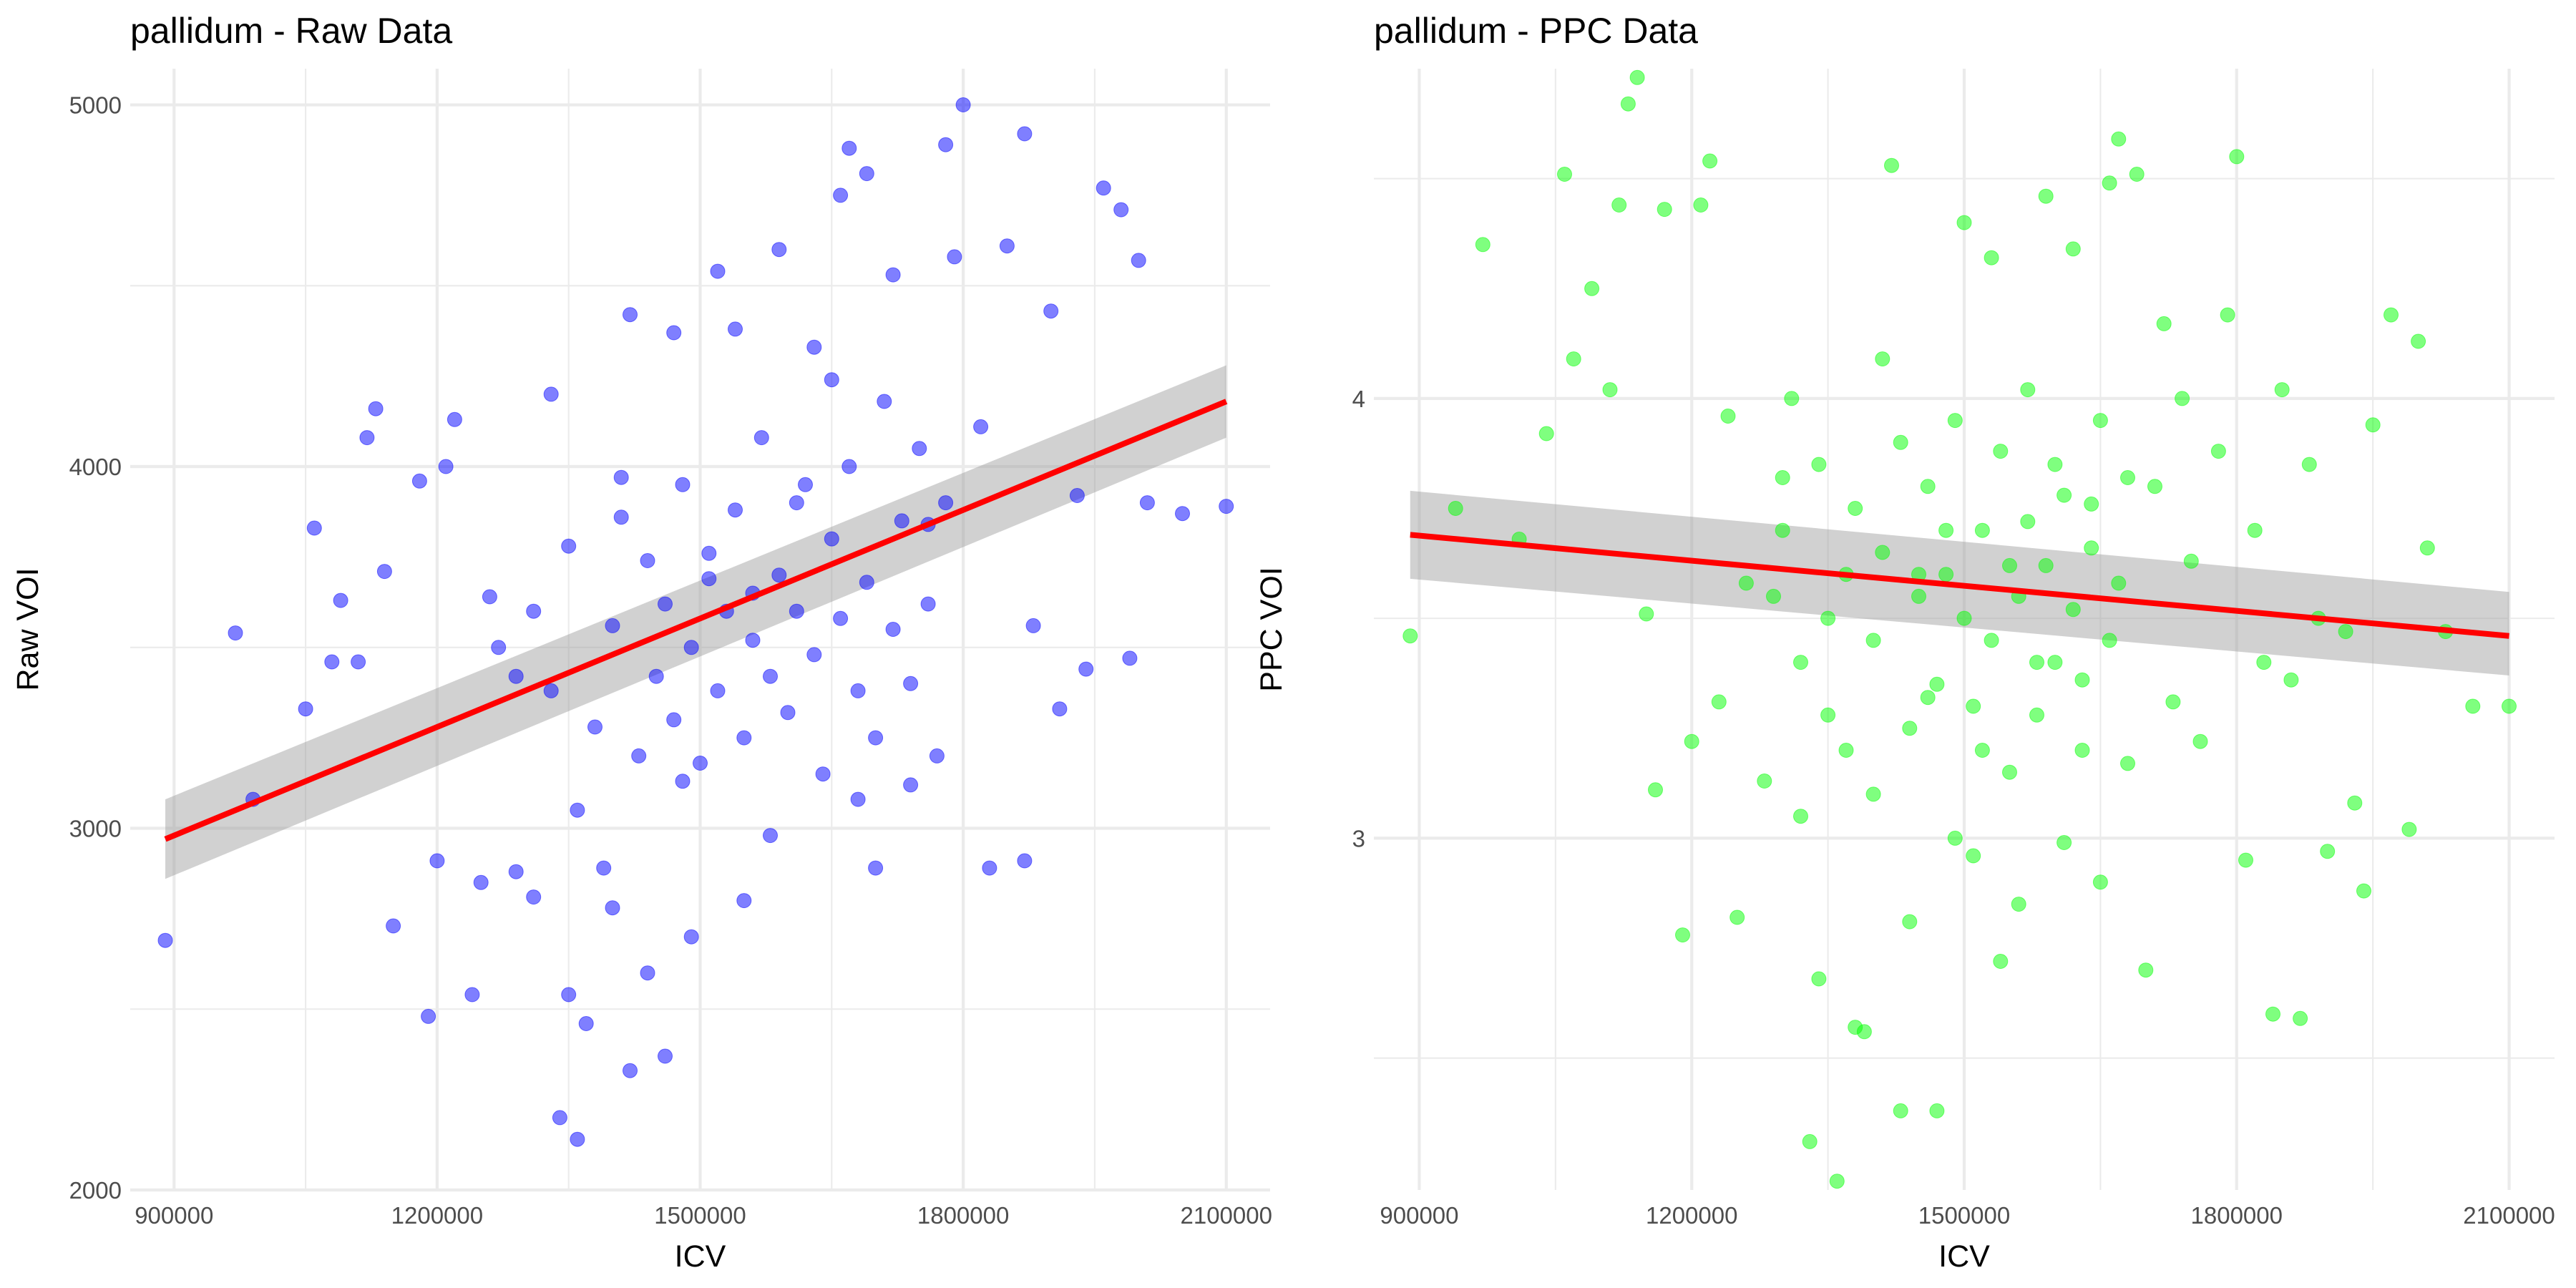 This screenshot has height=1288, width=2576. I want to click on ppc-x-tick-label: 1800000, so click(2237, 1215).